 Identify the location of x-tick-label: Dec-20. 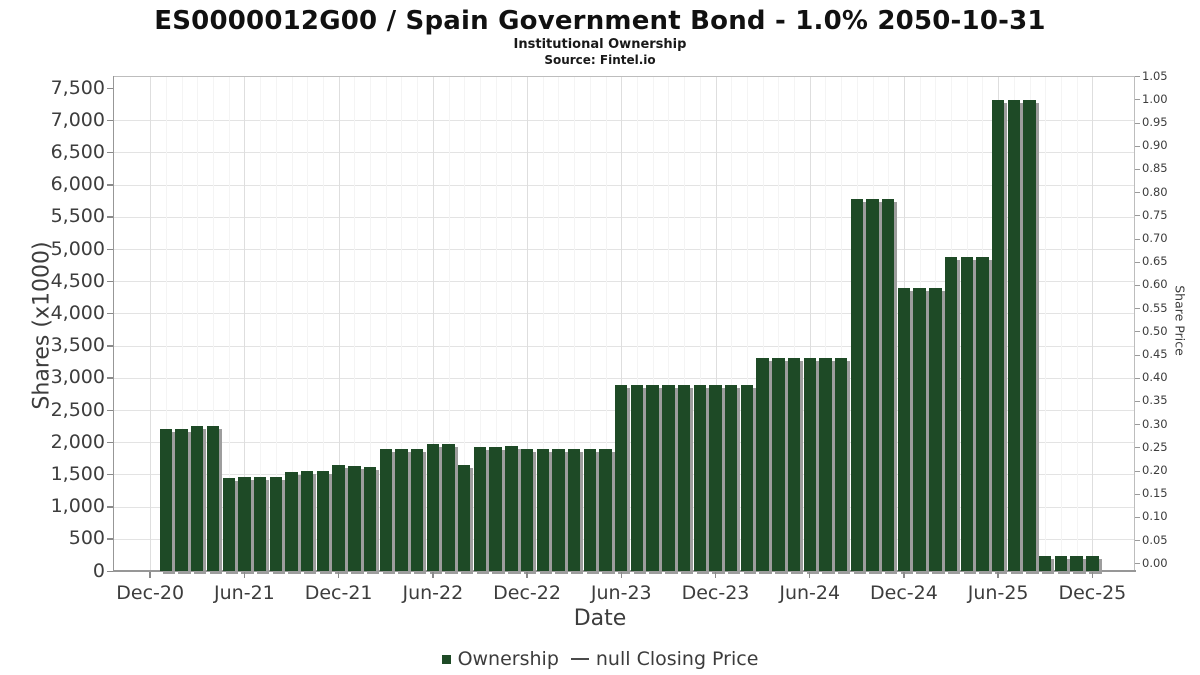
(150, 593).